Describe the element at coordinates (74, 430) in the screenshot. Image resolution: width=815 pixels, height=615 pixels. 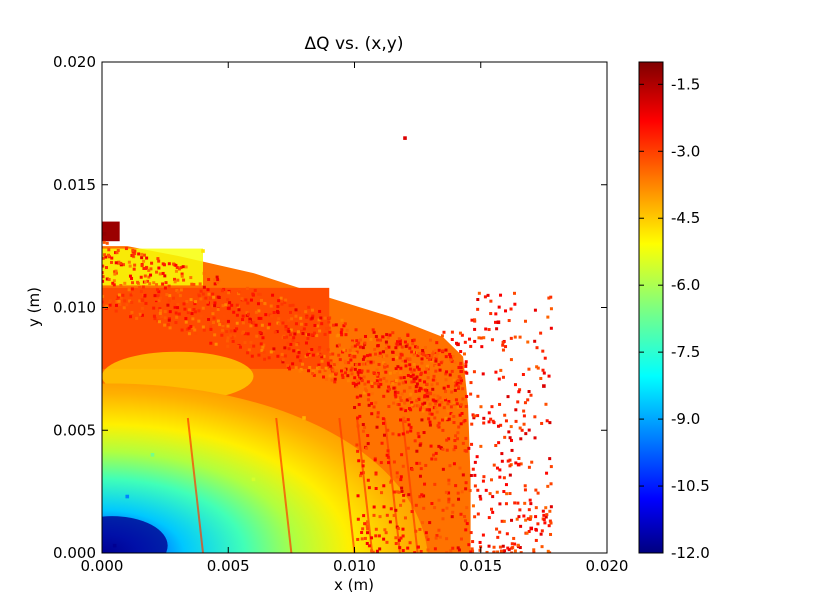
I see `y-tick-label: 0.005` at that location.